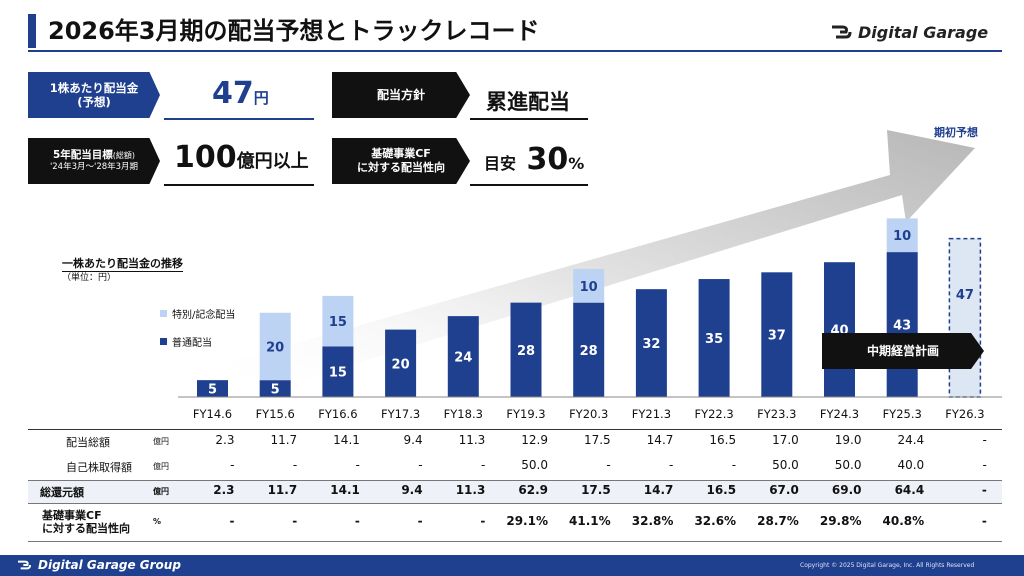 The width and height of the screenshot is (1024, 576). I want to click on page-title: 2026年3月期の配当予想とトラックレコード, so click(294, 31).